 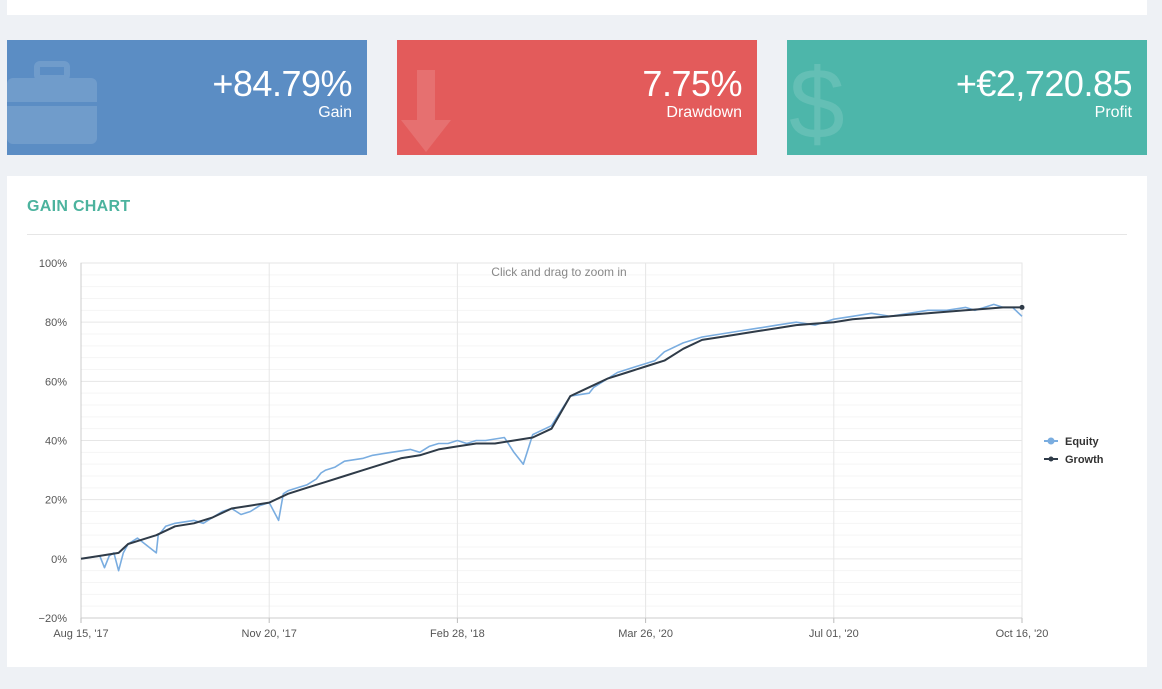 I want to click on legend-label: Growth, so click(x=1084, y=460).